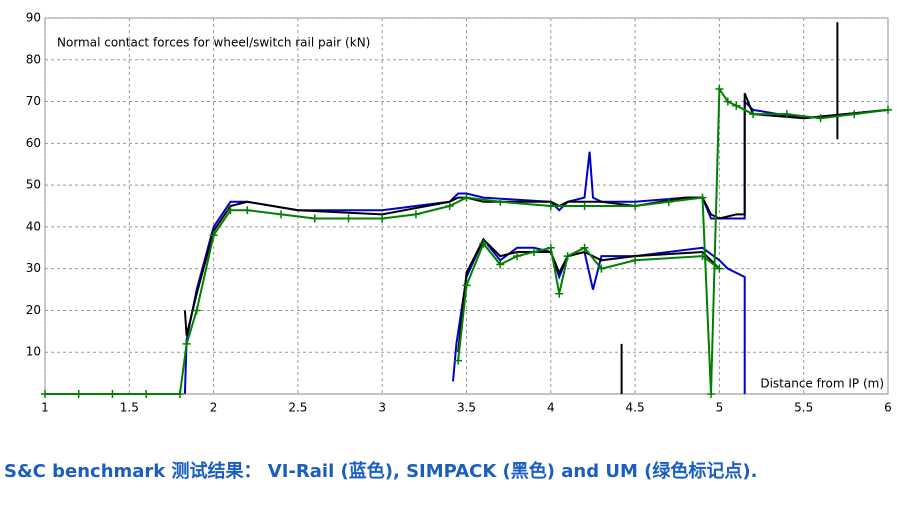  Describe the element at coordinates (803, 408) in the screenshot. I see `x-tick-label: 5.5` at that location.